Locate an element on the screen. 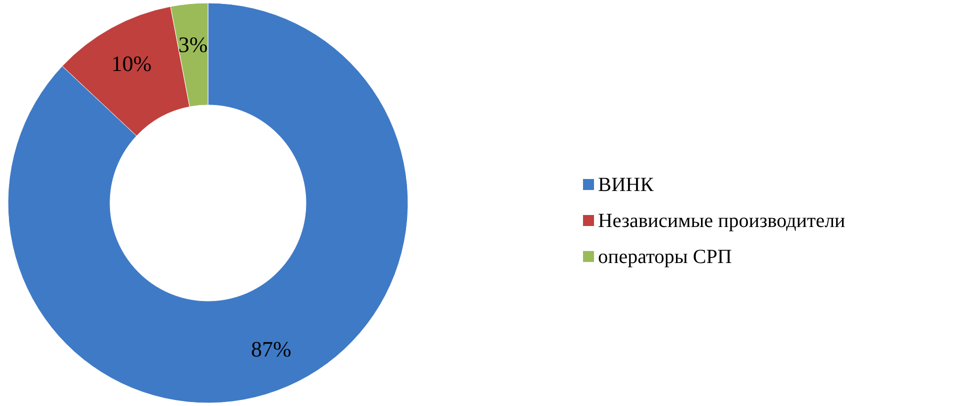  legend-label: ВИНК is located at coordinates (626, 185).